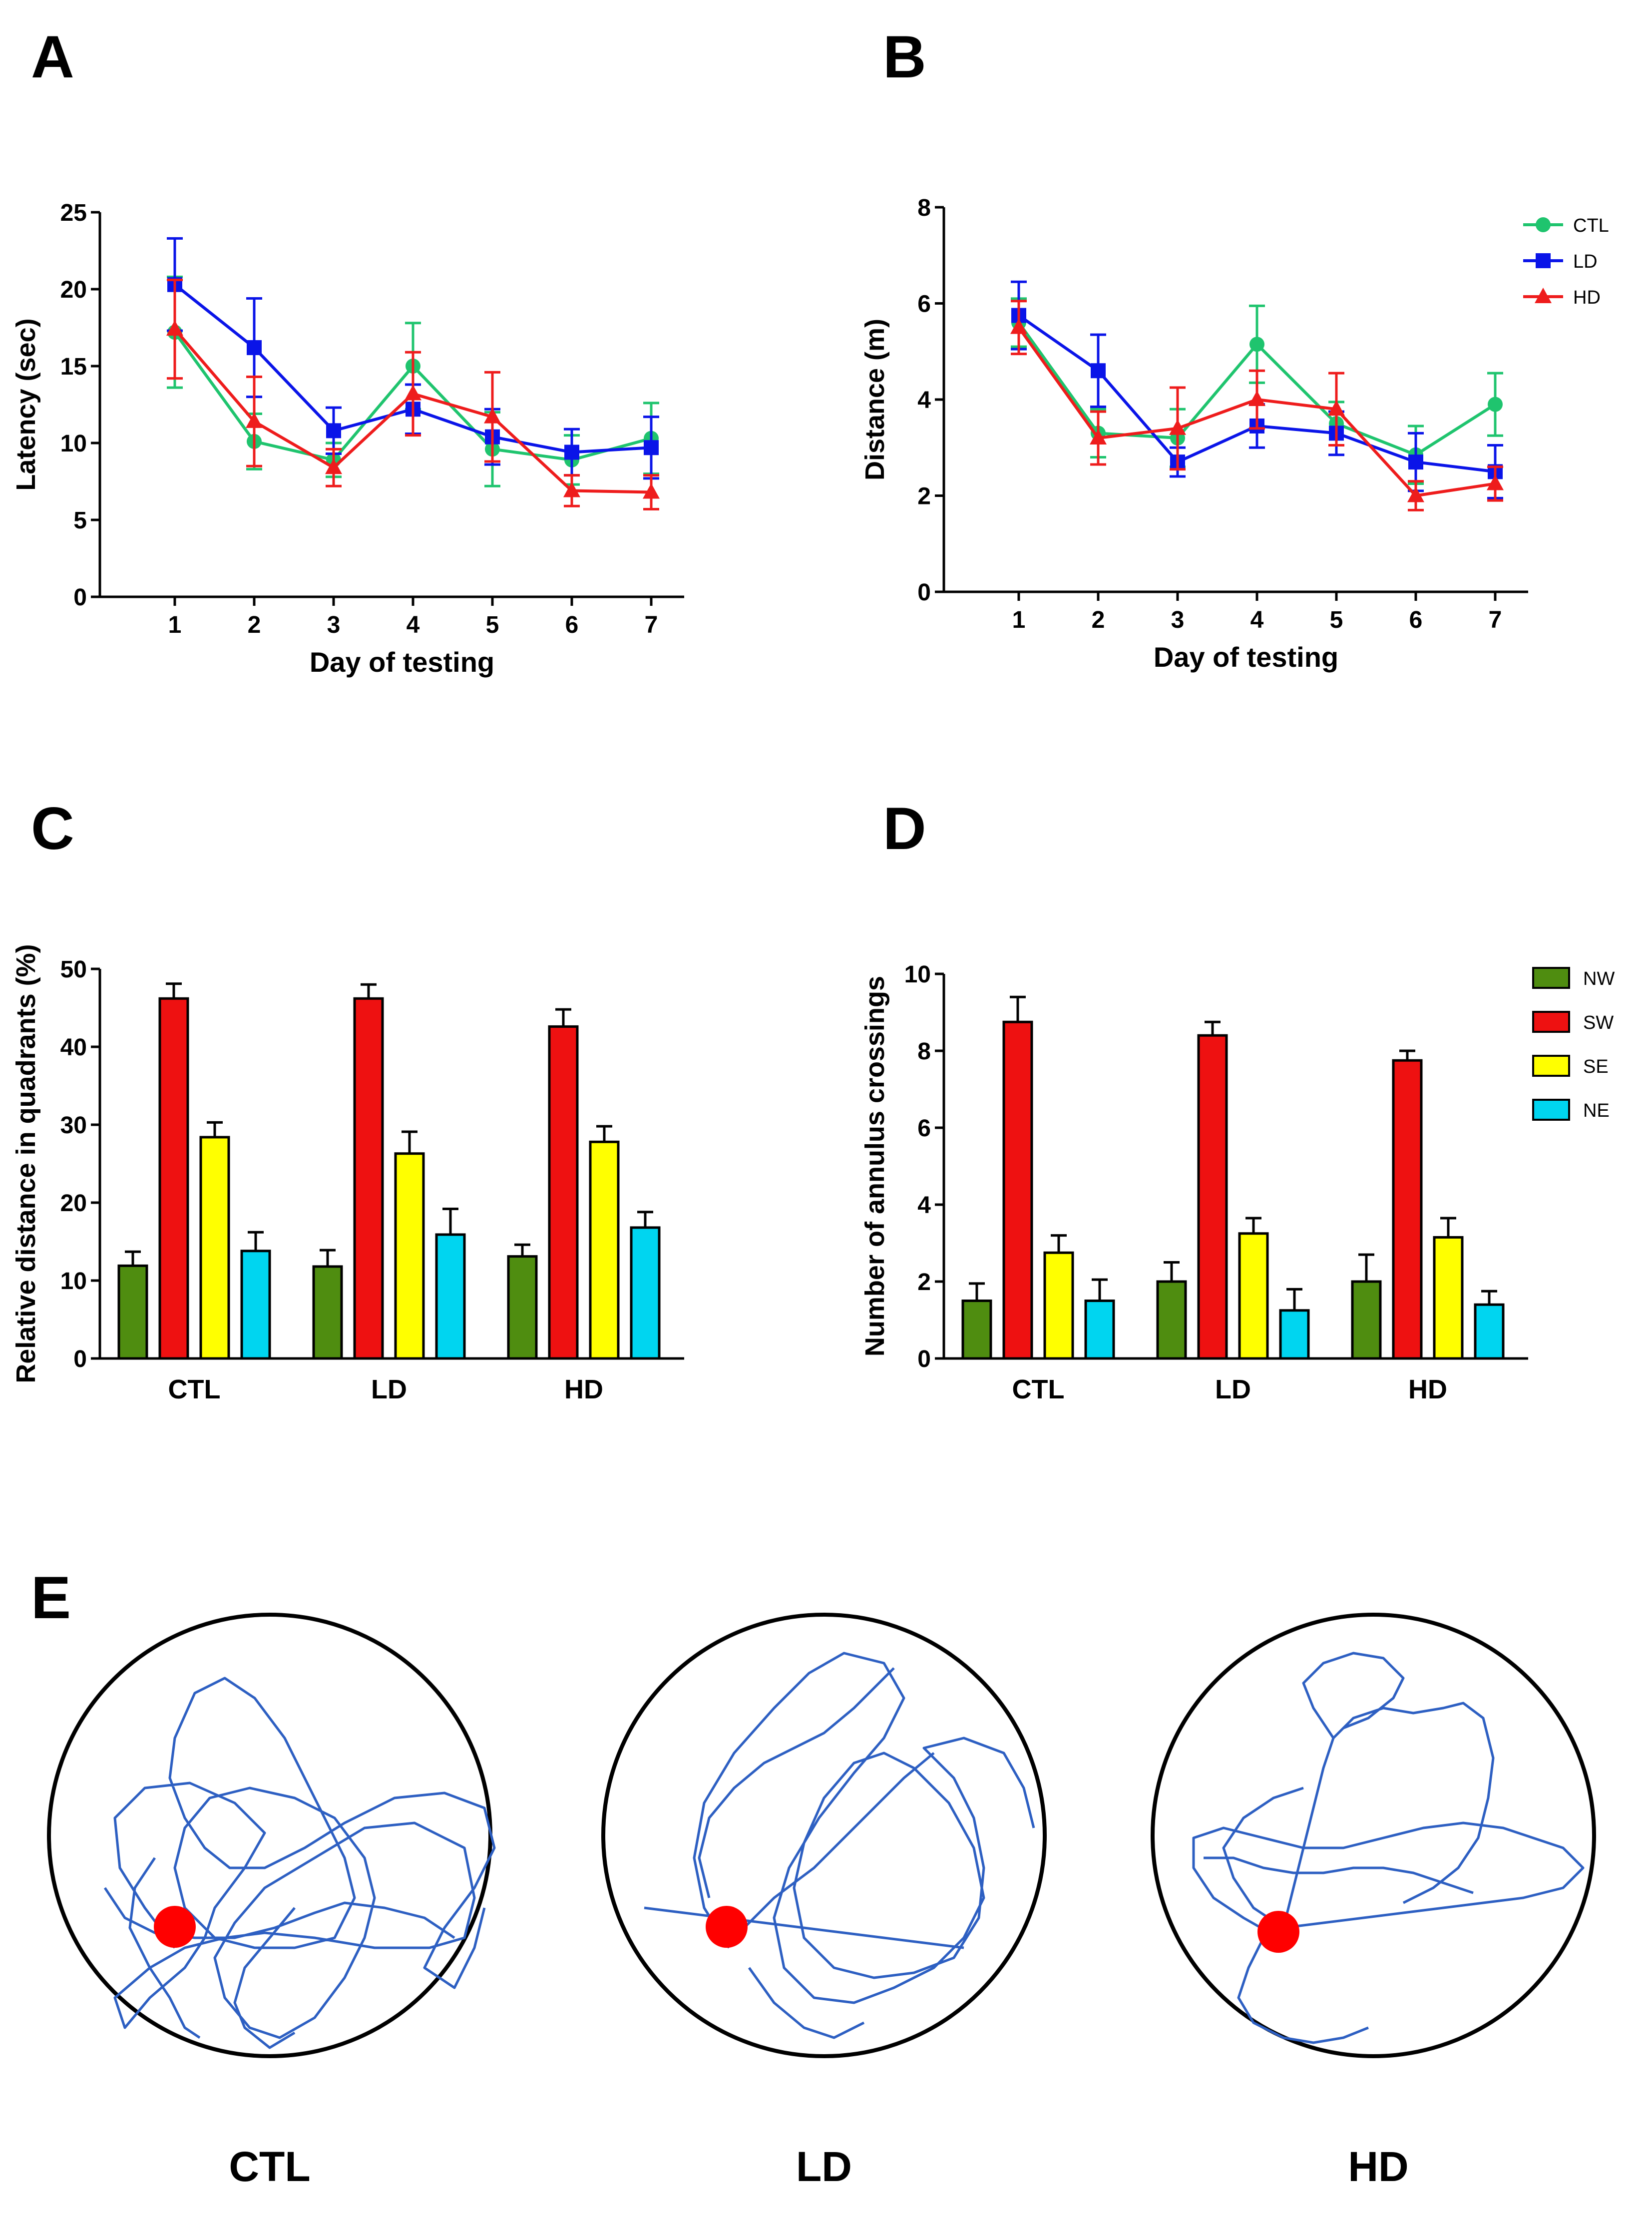  What do you see at coordinates (1378, 2166) in the screenshot?
I see `trajectory-label-hd: HD` at bounding box center [1378, 2166].